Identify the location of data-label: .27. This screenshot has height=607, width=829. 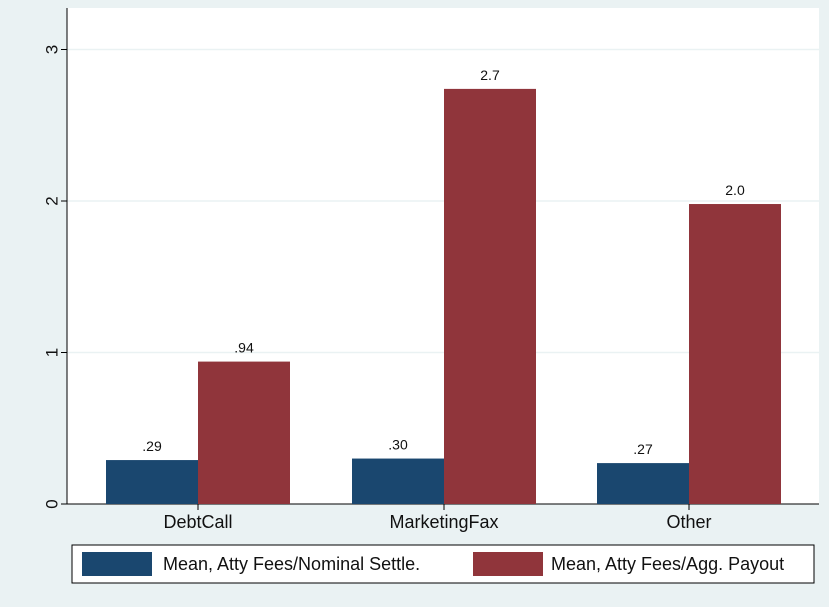
(643, 449).